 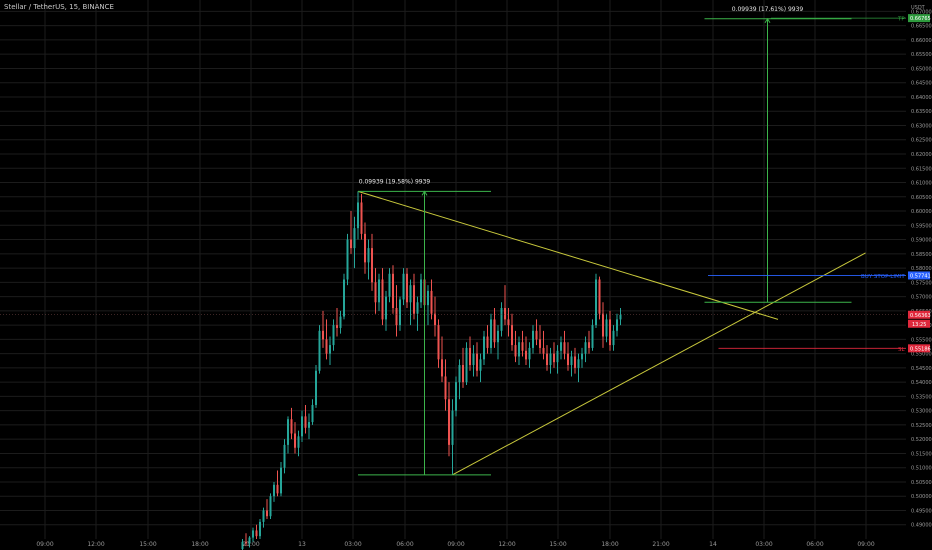 I want to click on order-label: SL, so click(x=901, y=350).